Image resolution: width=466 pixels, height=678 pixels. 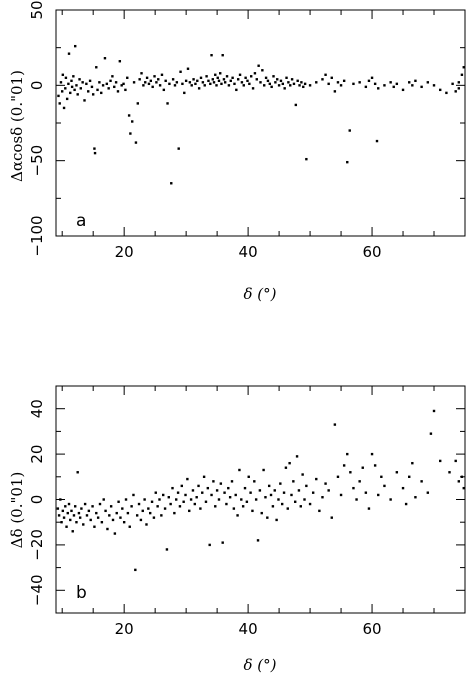 What do you see at coordinates (17, 510) in the screenshot?
I see `y-axis-title-b: Δδ (0."01)` at bounding box center [17, 510].